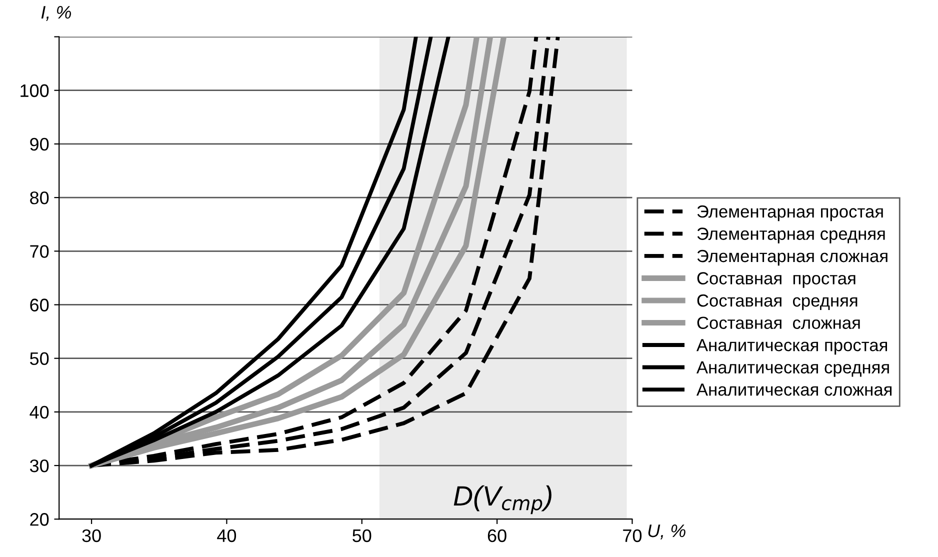  I want to click on y-tick-label: 80, so click(39, 197).